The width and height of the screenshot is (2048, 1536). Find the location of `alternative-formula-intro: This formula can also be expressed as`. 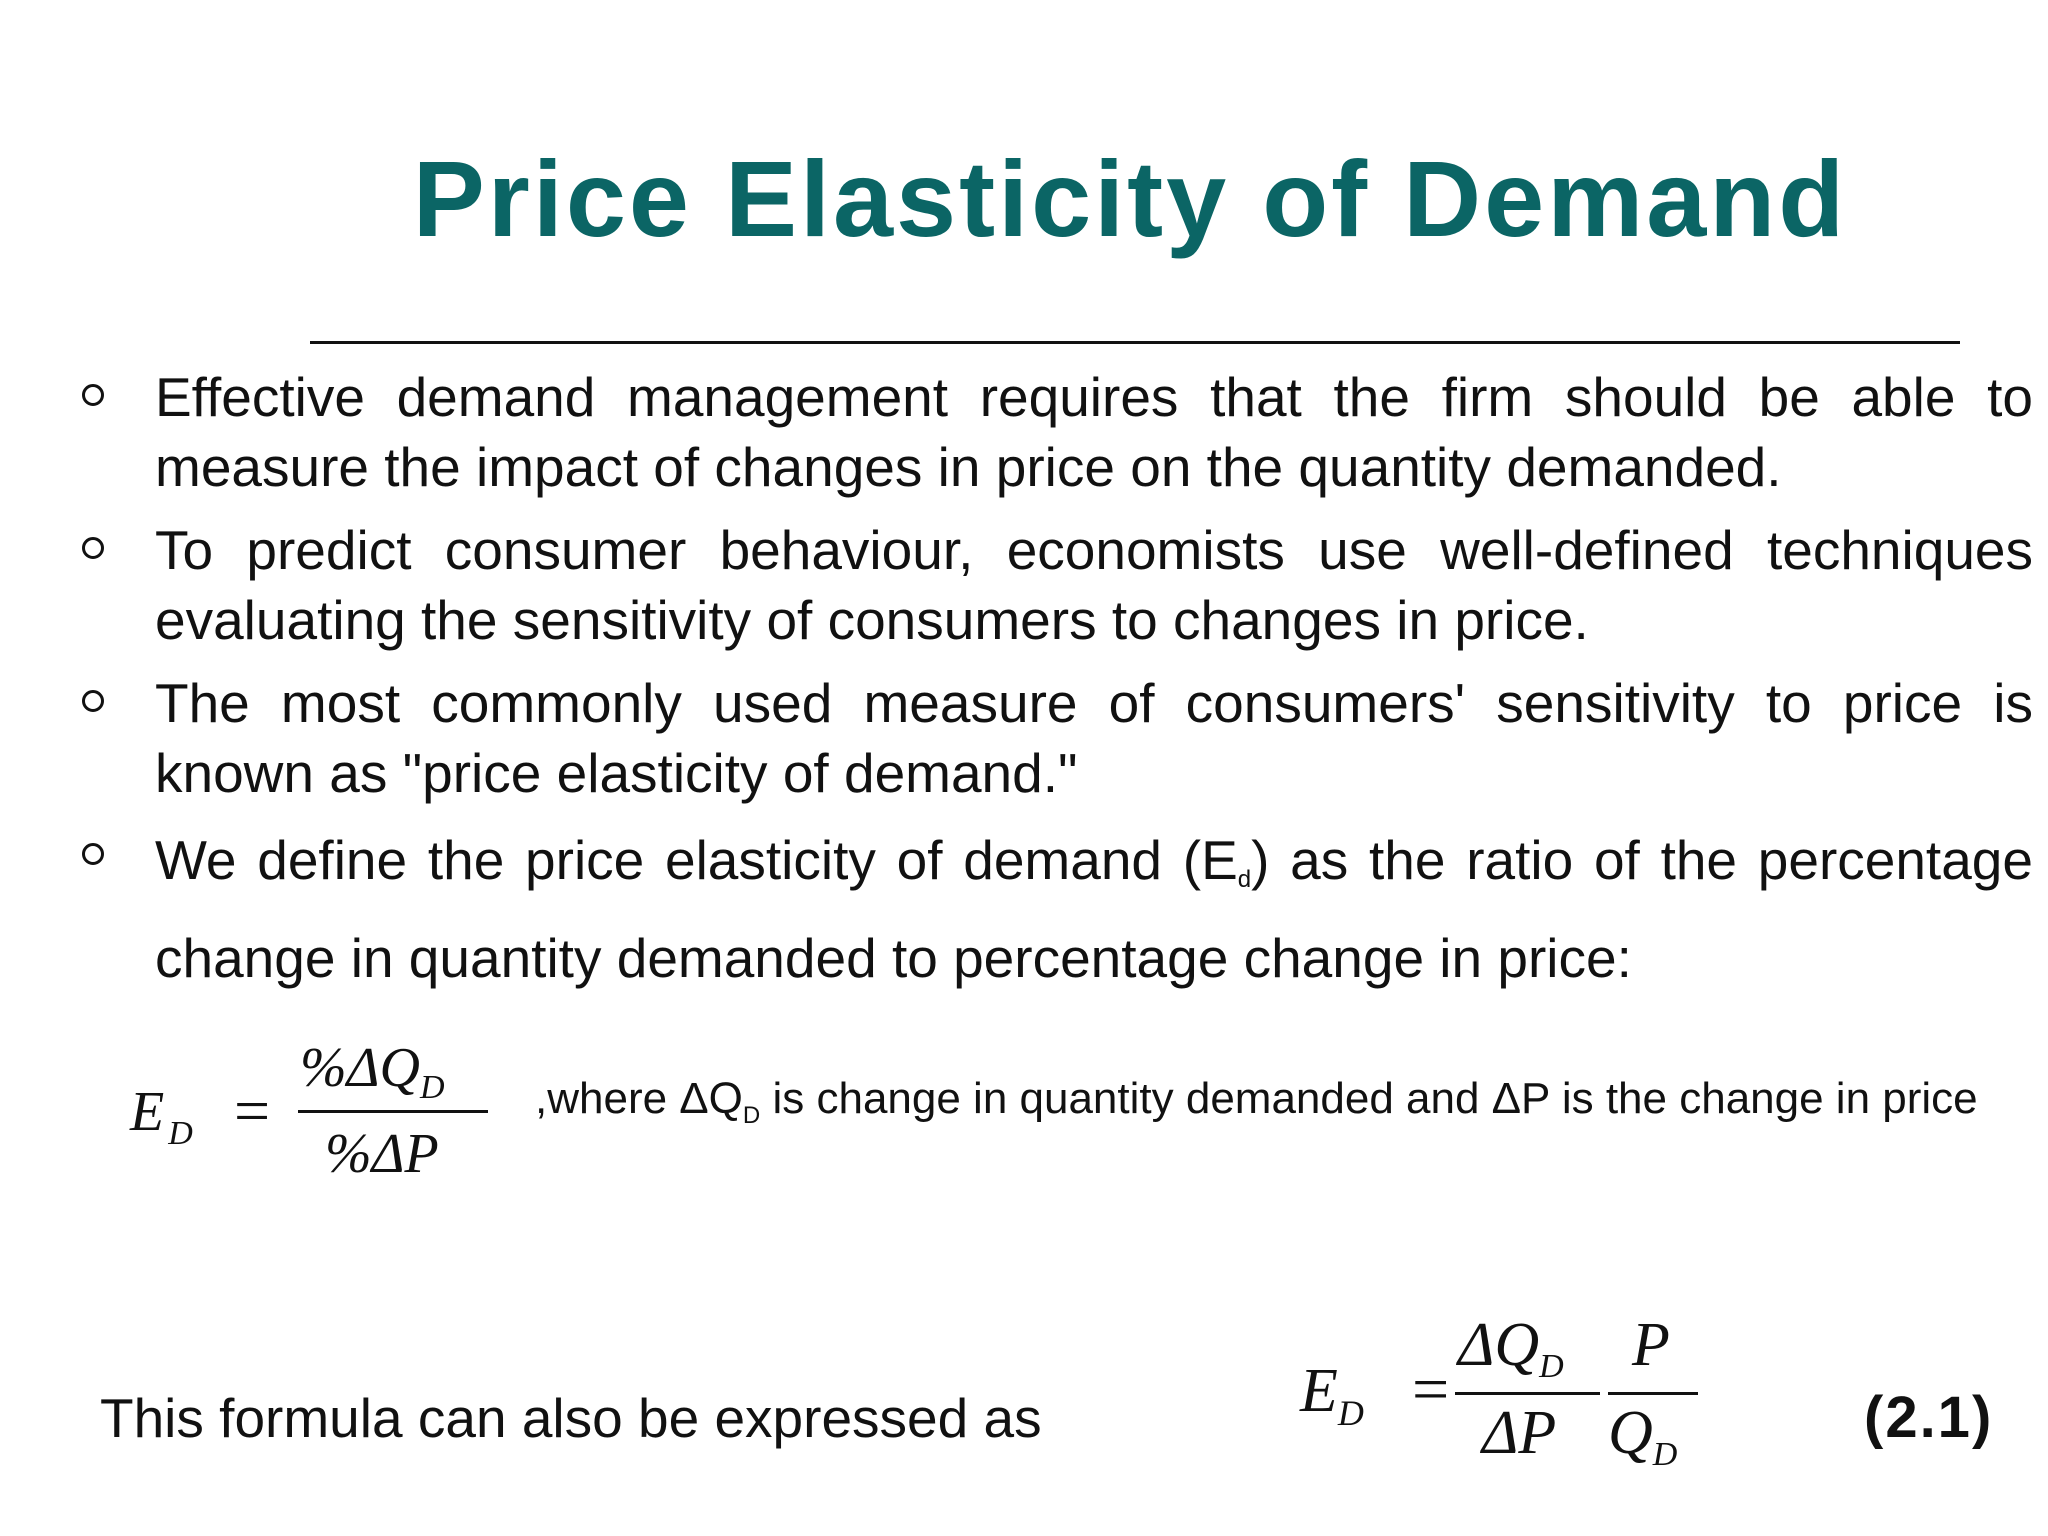

alternative-formula-intro: This formula can also be expressed as is located at coordinates (571, 1418).